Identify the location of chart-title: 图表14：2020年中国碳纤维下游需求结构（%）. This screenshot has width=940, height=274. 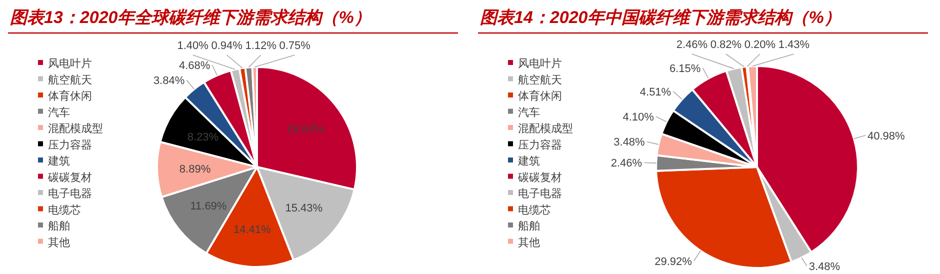
(660, 17).